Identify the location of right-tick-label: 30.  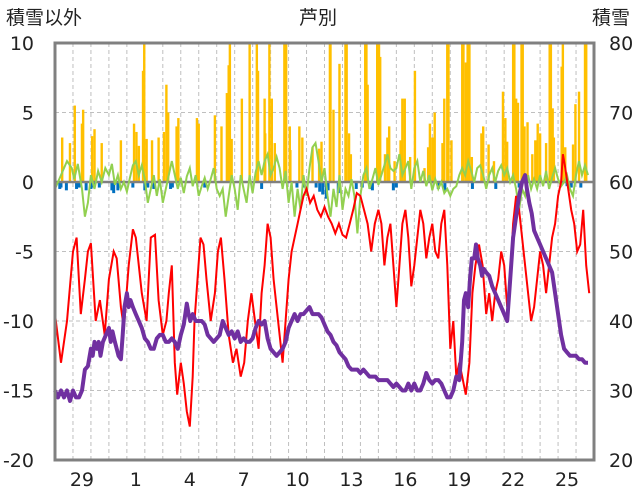
(621, 392).